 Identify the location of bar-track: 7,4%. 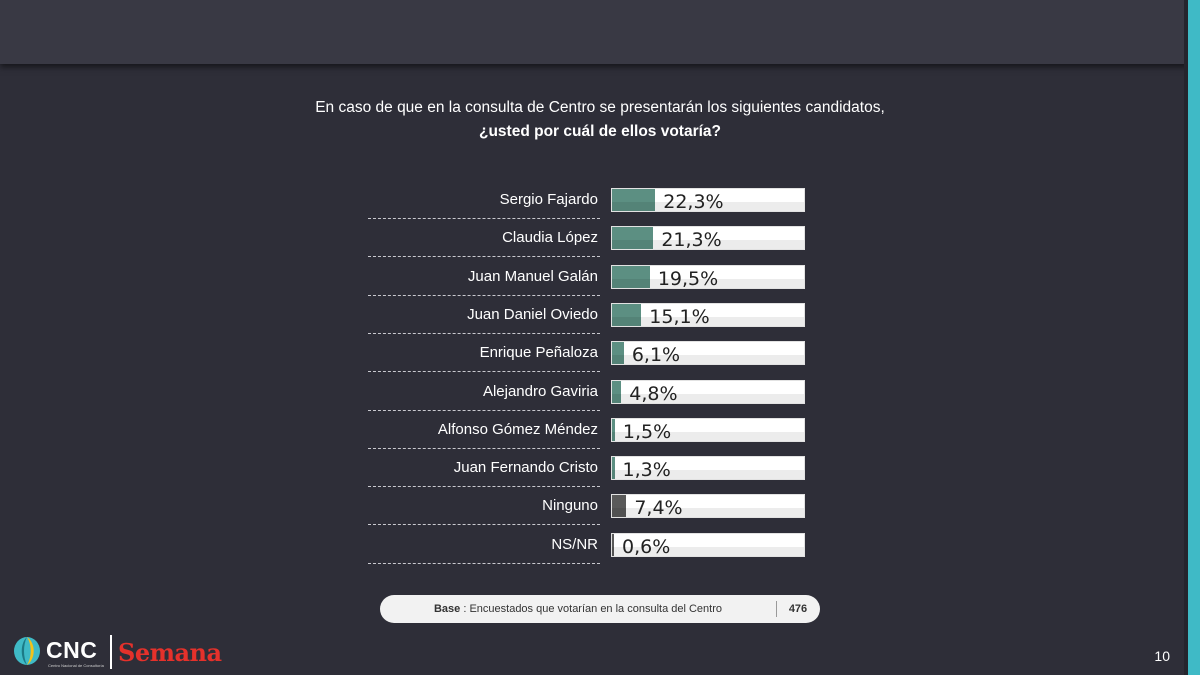
(708, 506).